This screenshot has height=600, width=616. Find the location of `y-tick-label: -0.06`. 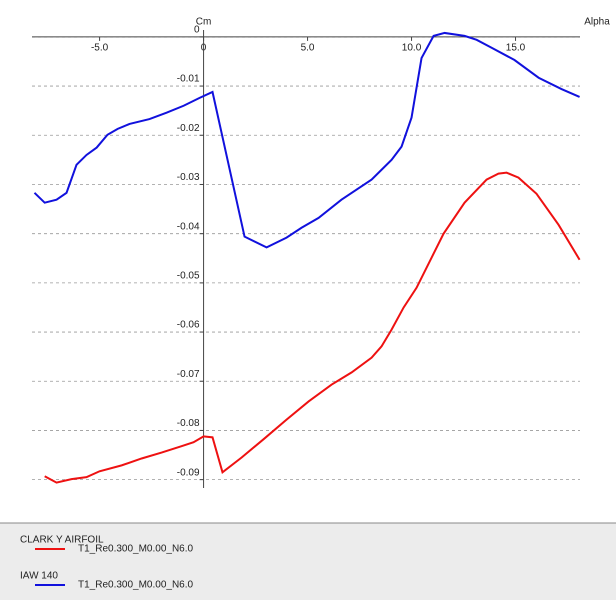

y-tick-label: -0.06 is located at coordinates (188, 325).